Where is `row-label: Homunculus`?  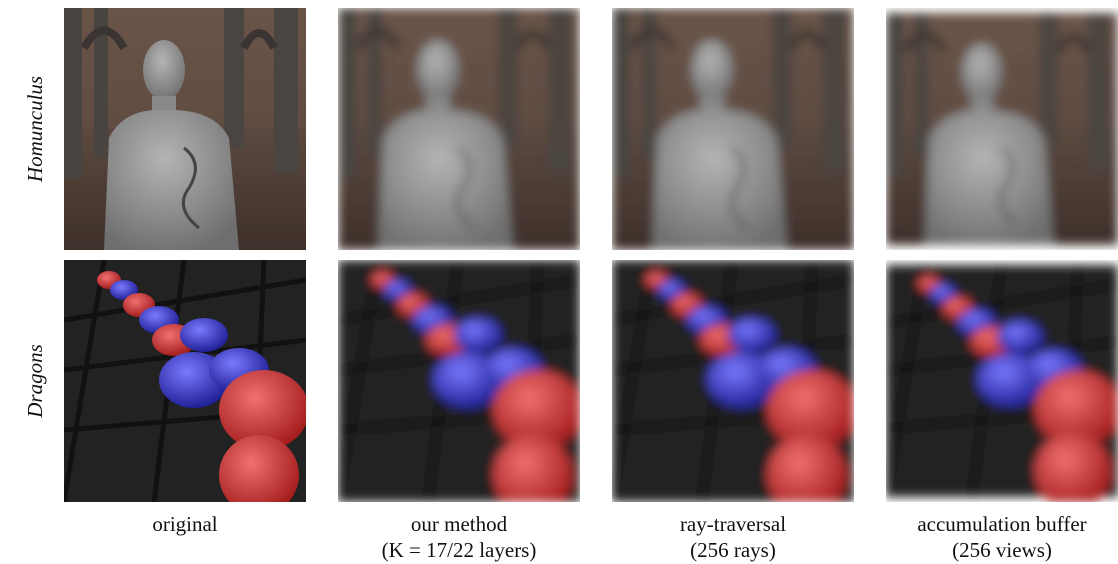 row-label: Homunculus is located at coordinates (35, 129).